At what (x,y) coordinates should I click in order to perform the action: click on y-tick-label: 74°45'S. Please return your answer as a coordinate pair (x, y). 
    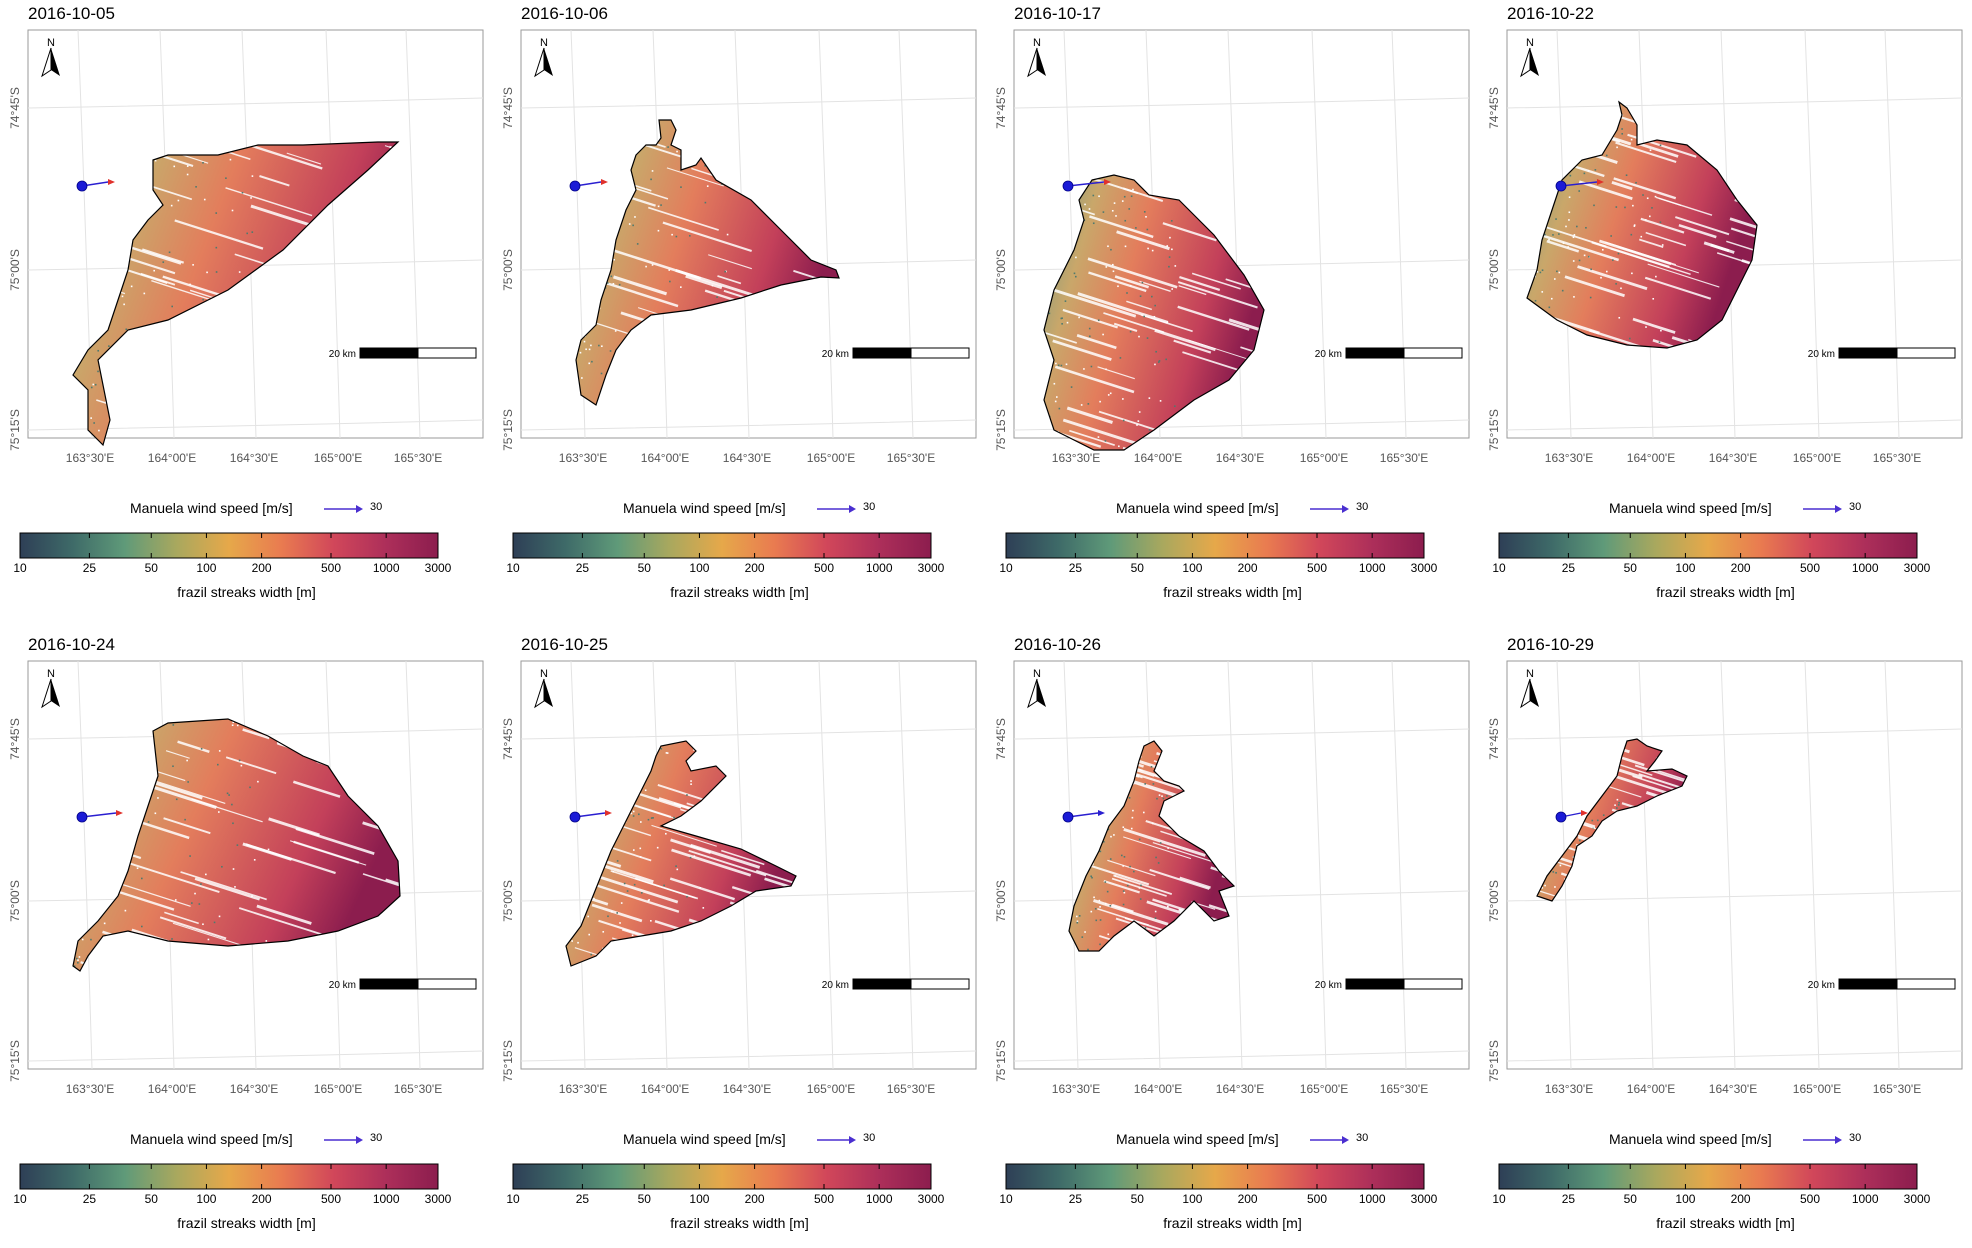
    Looking at the image, I should click on (1494, 739).